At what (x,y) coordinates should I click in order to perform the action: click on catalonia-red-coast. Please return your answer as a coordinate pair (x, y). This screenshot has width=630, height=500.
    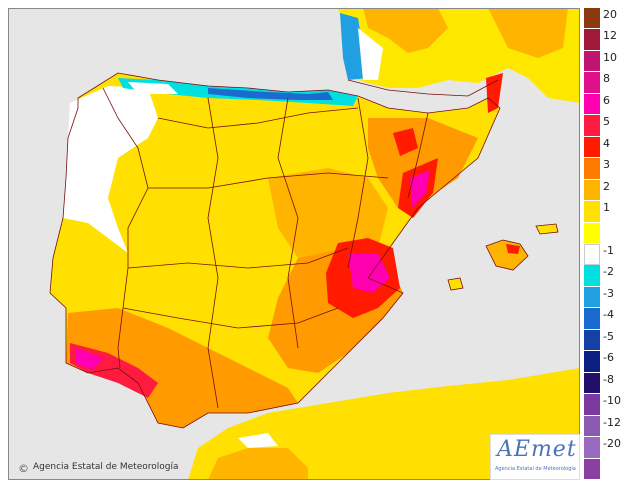
    Looking at the image, I should click on (494, 93).